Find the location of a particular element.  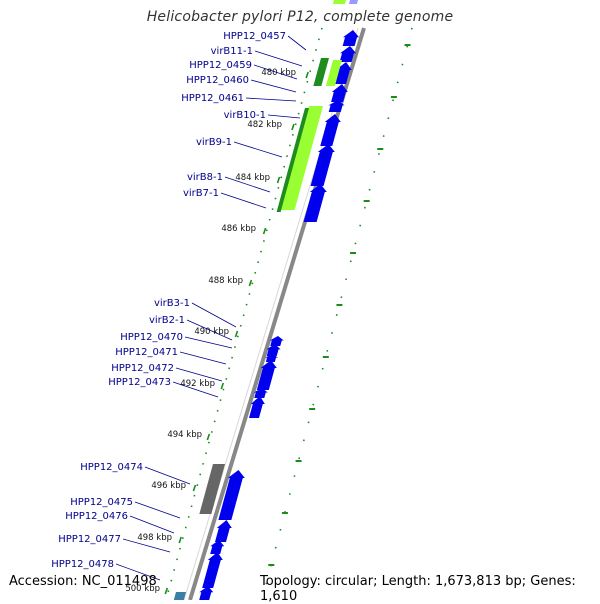

gene-label: HPP12_0473 is located at coordinates (139, 382).